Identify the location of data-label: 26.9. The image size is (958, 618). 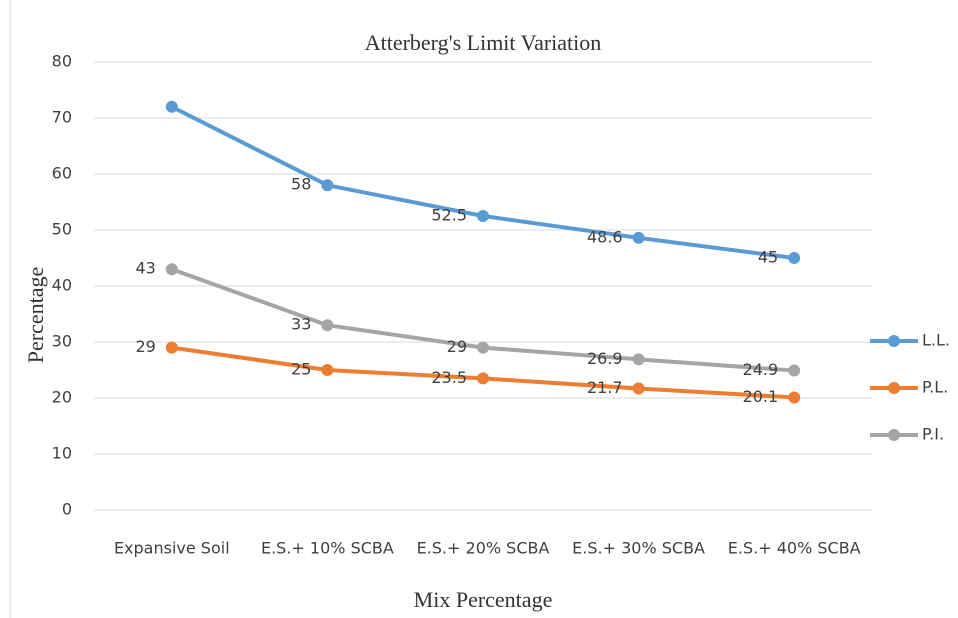
(605, 358).